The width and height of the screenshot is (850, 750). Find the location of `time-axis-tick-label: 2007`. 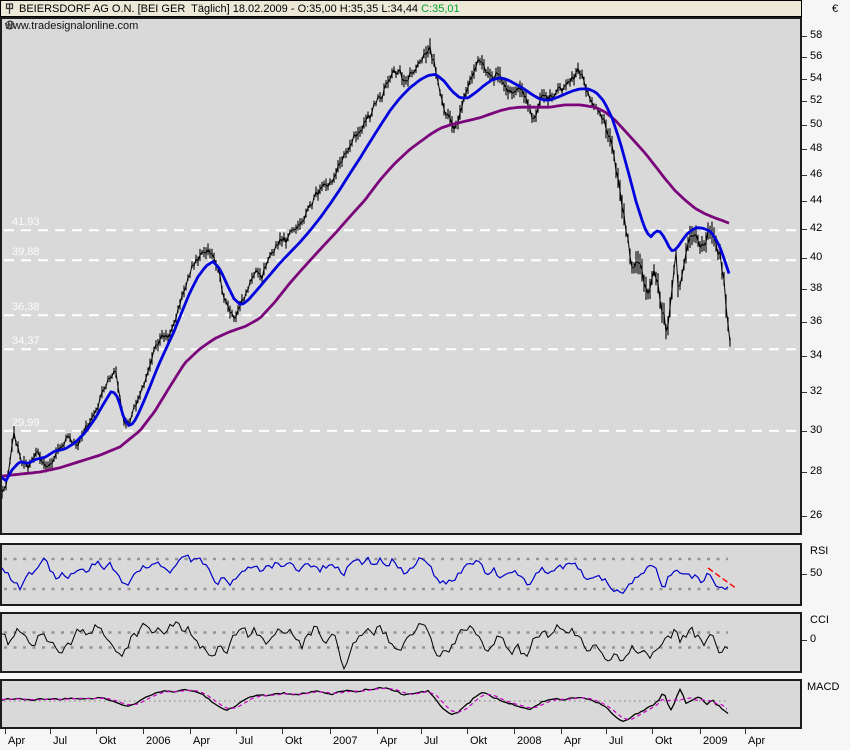

time-axis-tick-label: 2007 is located at coordinates (345, 741).